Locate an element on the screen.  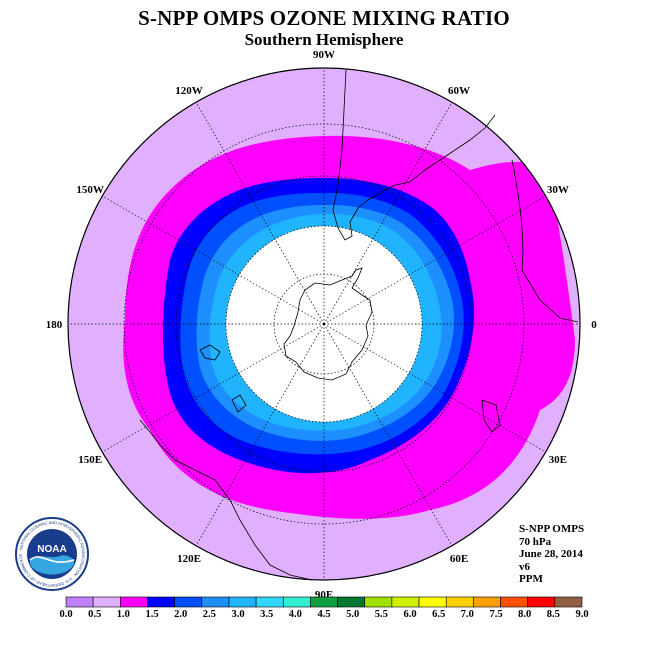
info-instrument: S-NPP OMPS is located at coordinates (552, 529).